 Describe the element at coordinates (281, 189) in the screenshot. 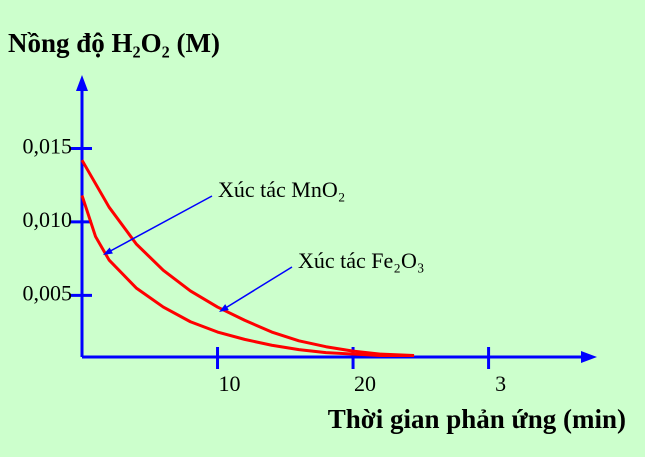

I see `series-annotation: Xúc tác MnO₂` at that location.